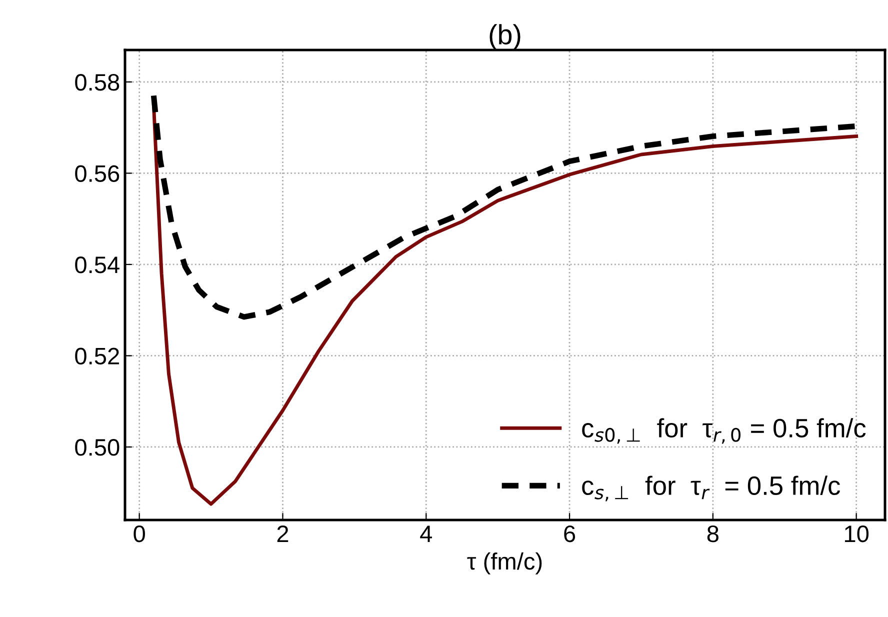  I want to click on y-tick-label: 0.58, so click(97, 82).